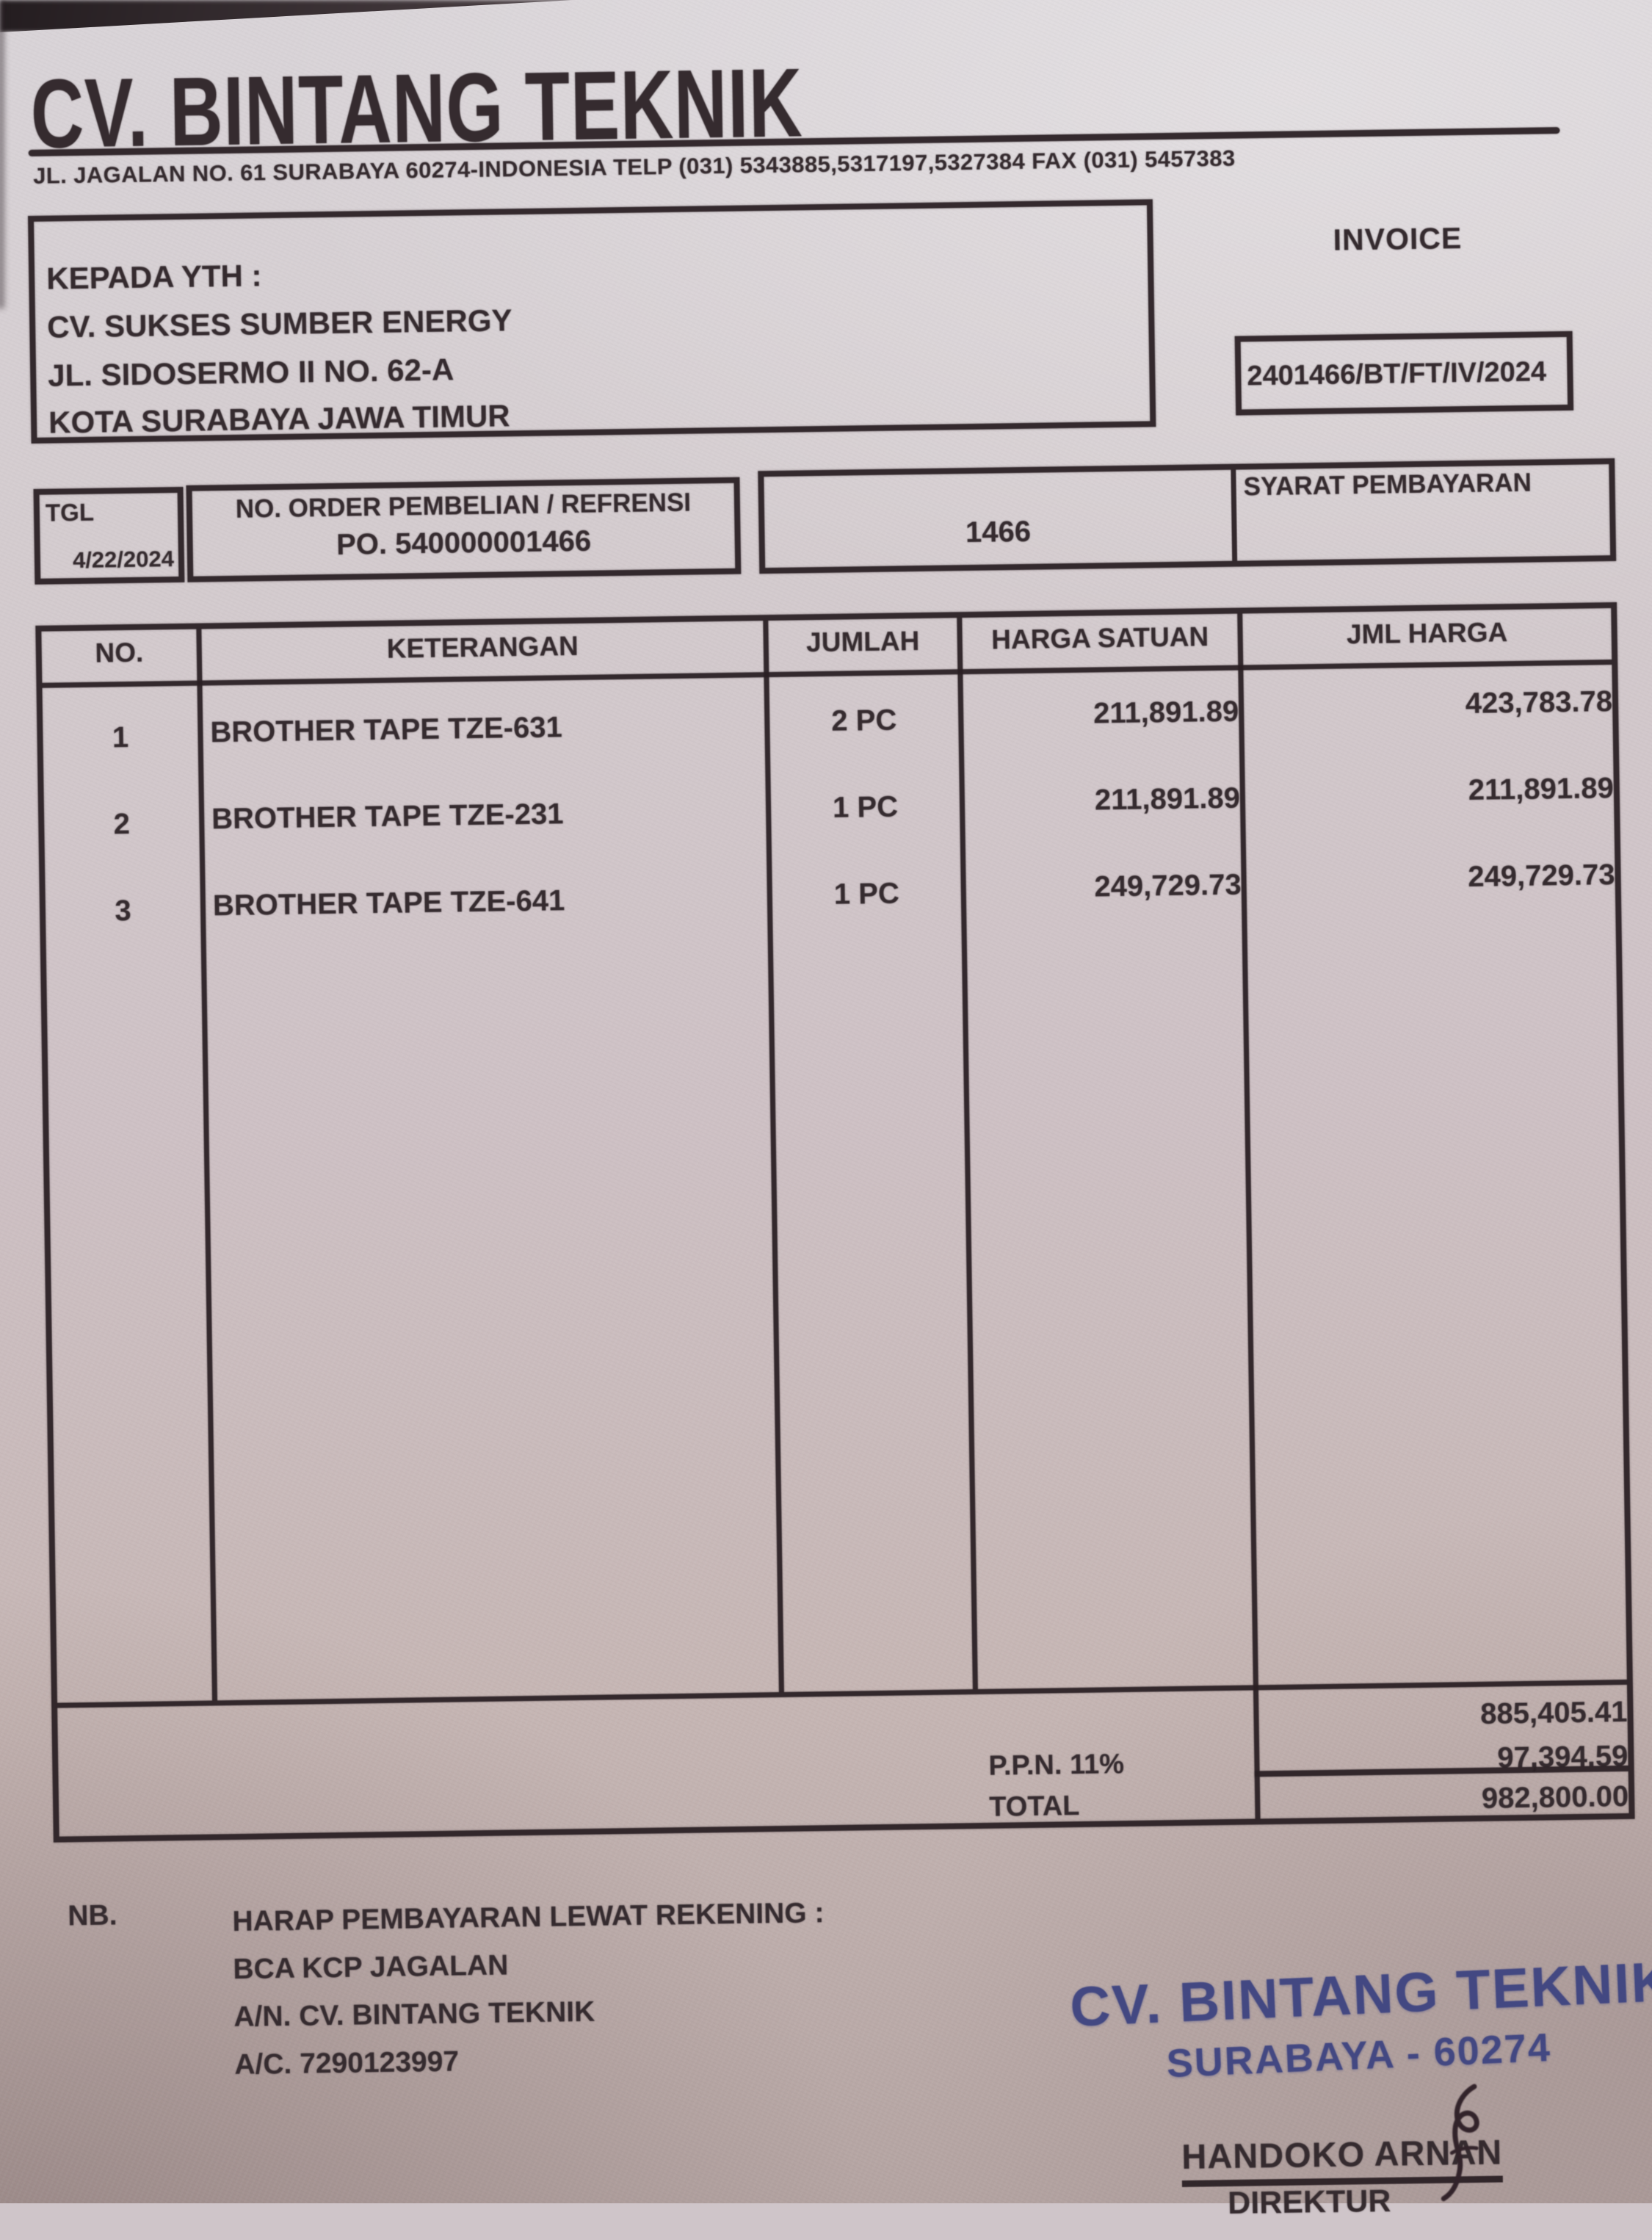 The image size is (1652, 2240). I want to click on photo-edge-left-shadow, so click(2, 154).